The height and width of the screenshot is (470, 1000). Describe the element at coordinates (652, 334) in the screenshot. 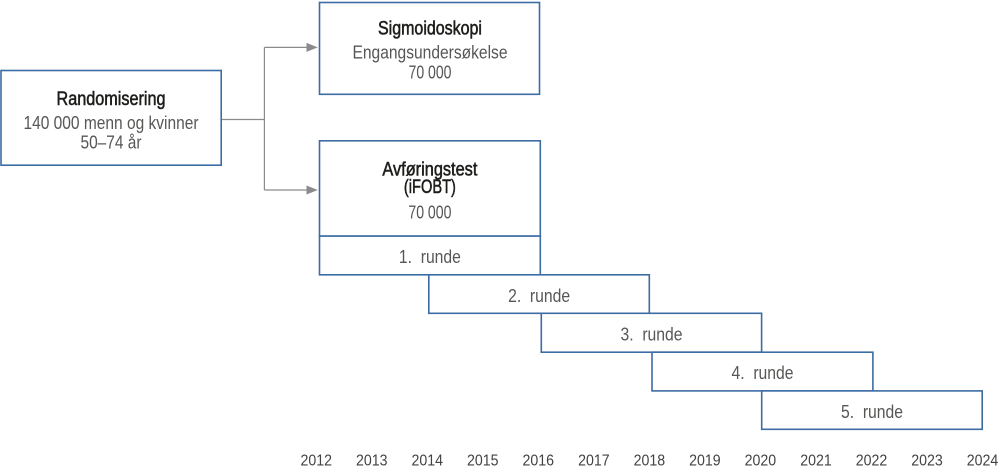

I see `svg-text: 3. runde` at that location.